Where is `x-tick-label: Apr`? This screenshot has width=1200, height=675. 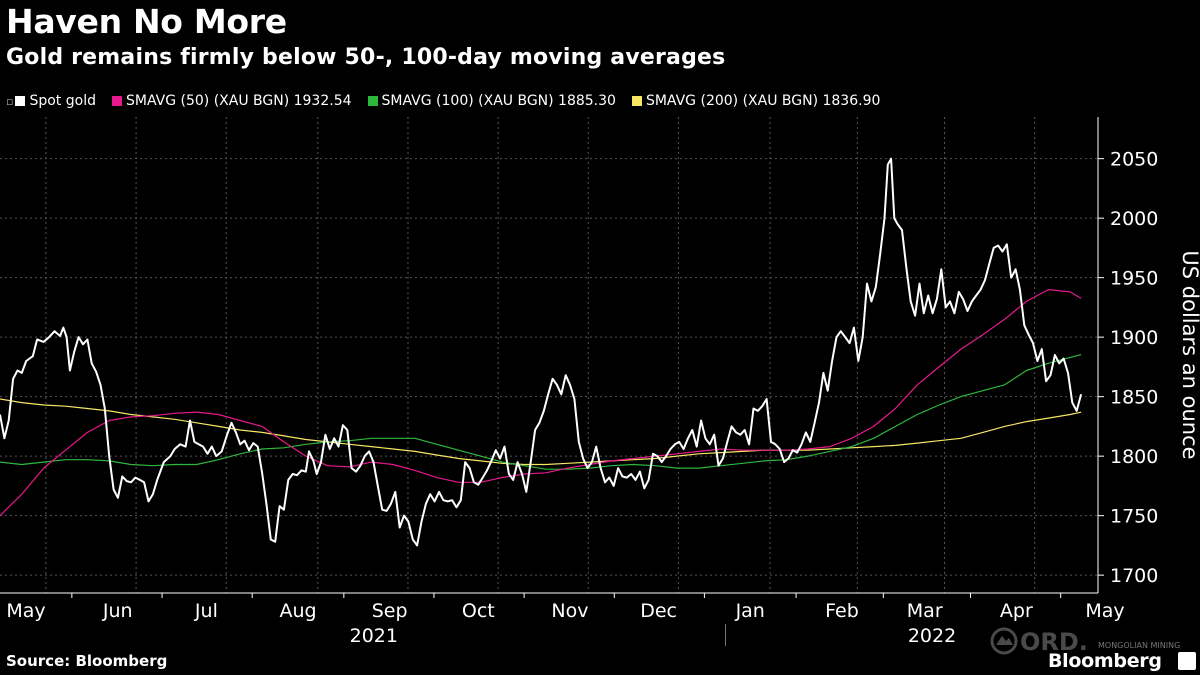 x-tick-label: Apr is located at coordinates (1016, 611).